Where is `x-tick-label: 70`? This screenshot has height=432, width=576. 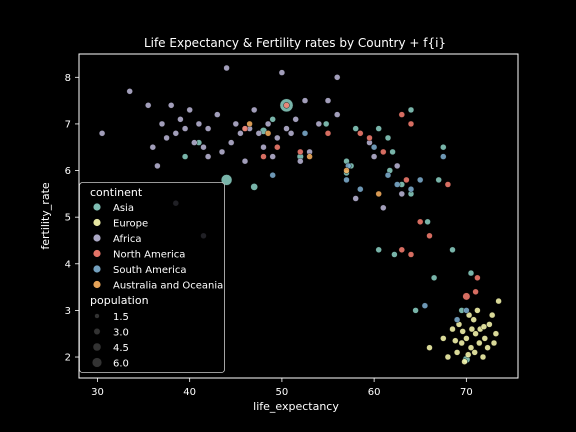
x-tick-label: 70 is located at coordinates (466, 392).